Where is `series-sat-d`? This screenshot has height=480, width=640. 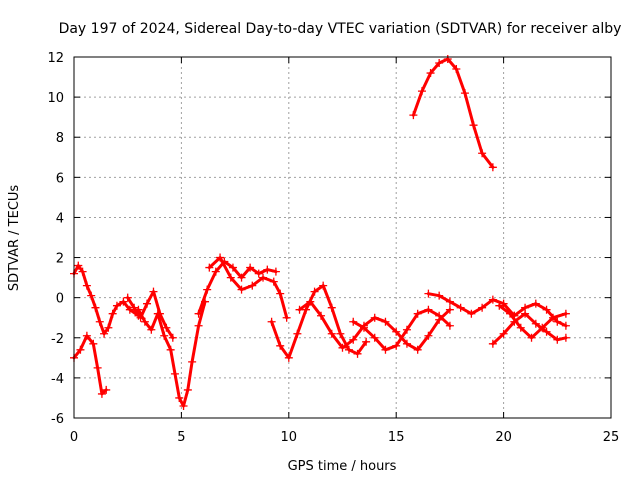 series-sat-d is located at coordinates (150, 314).